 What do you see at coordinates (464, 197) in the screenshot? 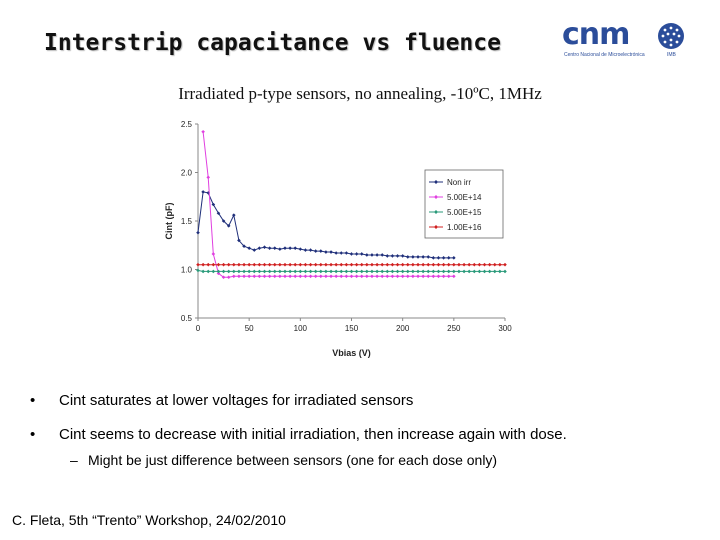
I see `legend-label: 5.00E+14` at bounding box center [464, 197].